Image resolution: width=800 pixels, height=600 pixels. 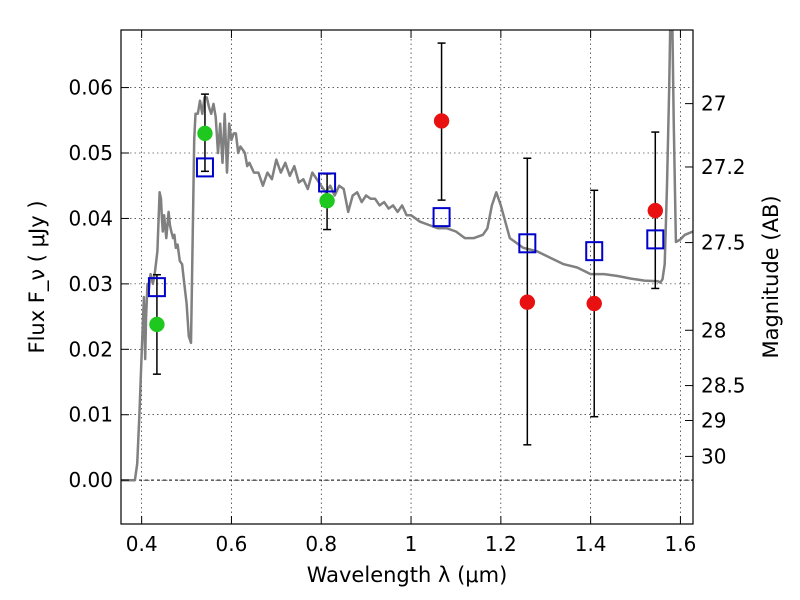 What do you see at coordinates (411, 544) in the screenshot?
I see `x-tick-label: 1` at bounding box center [411, 544].